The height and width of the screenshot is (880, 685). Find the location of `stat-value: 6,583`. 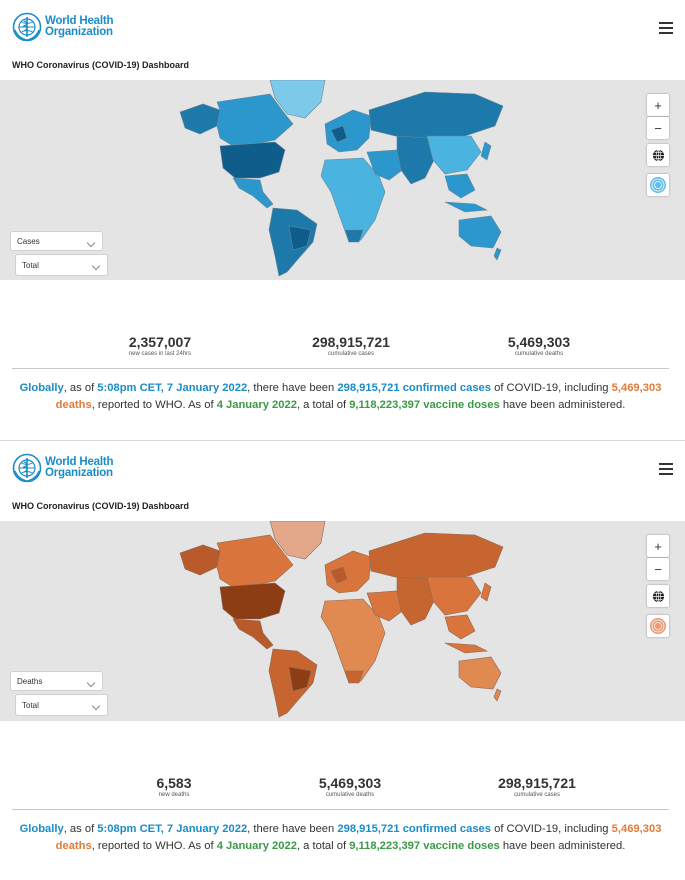

stat-value: 6,583 is located at coordinates (174, 783).